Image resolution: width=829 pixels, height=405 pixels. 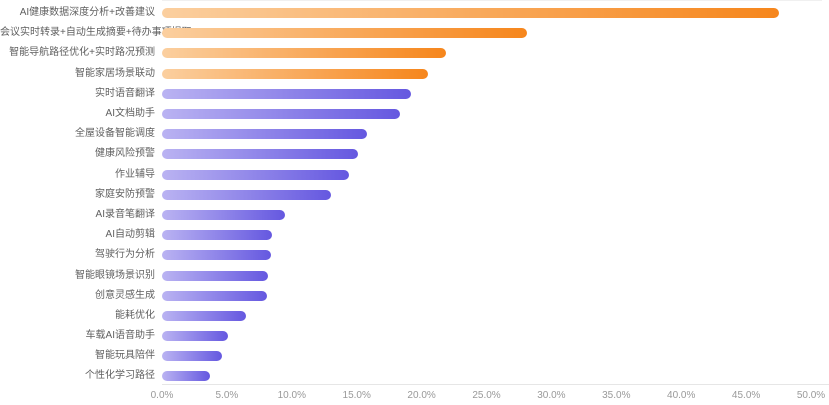 I want to click on chart-row: 智能眼镜场景识别, so click(x=414, y=275).